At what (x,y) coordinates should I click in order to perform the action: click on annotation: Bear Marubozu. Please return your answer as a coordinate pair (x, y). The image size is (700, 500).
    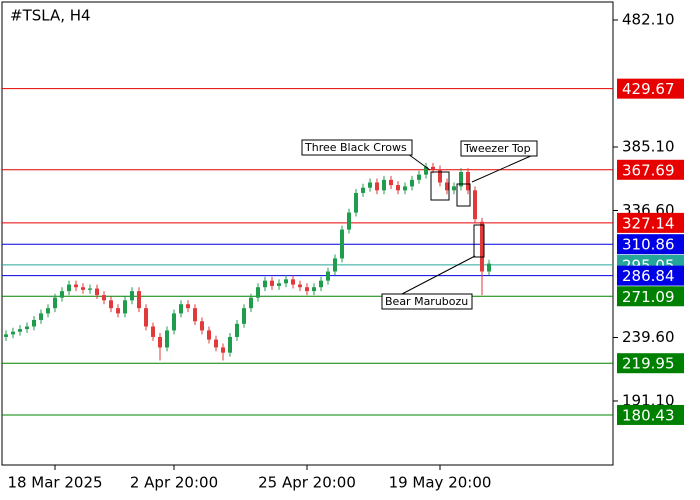
    Looking at the image, I should click on (426, 301).